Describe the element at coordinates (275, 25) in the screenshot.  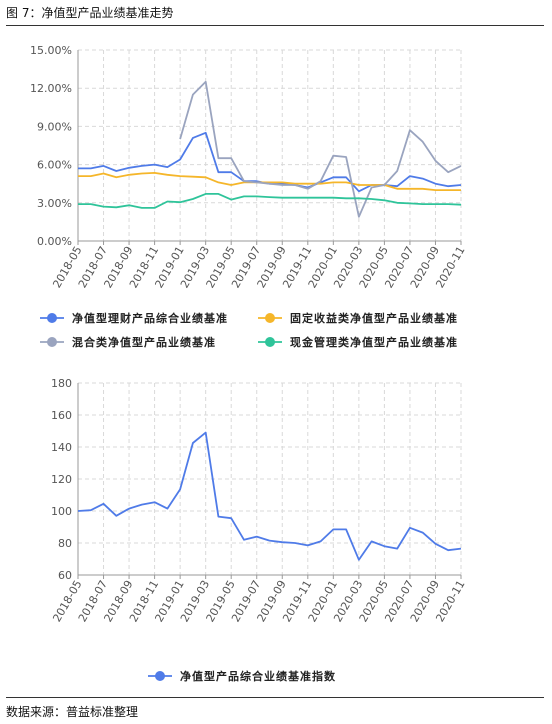
I see `top-rule` at that location.